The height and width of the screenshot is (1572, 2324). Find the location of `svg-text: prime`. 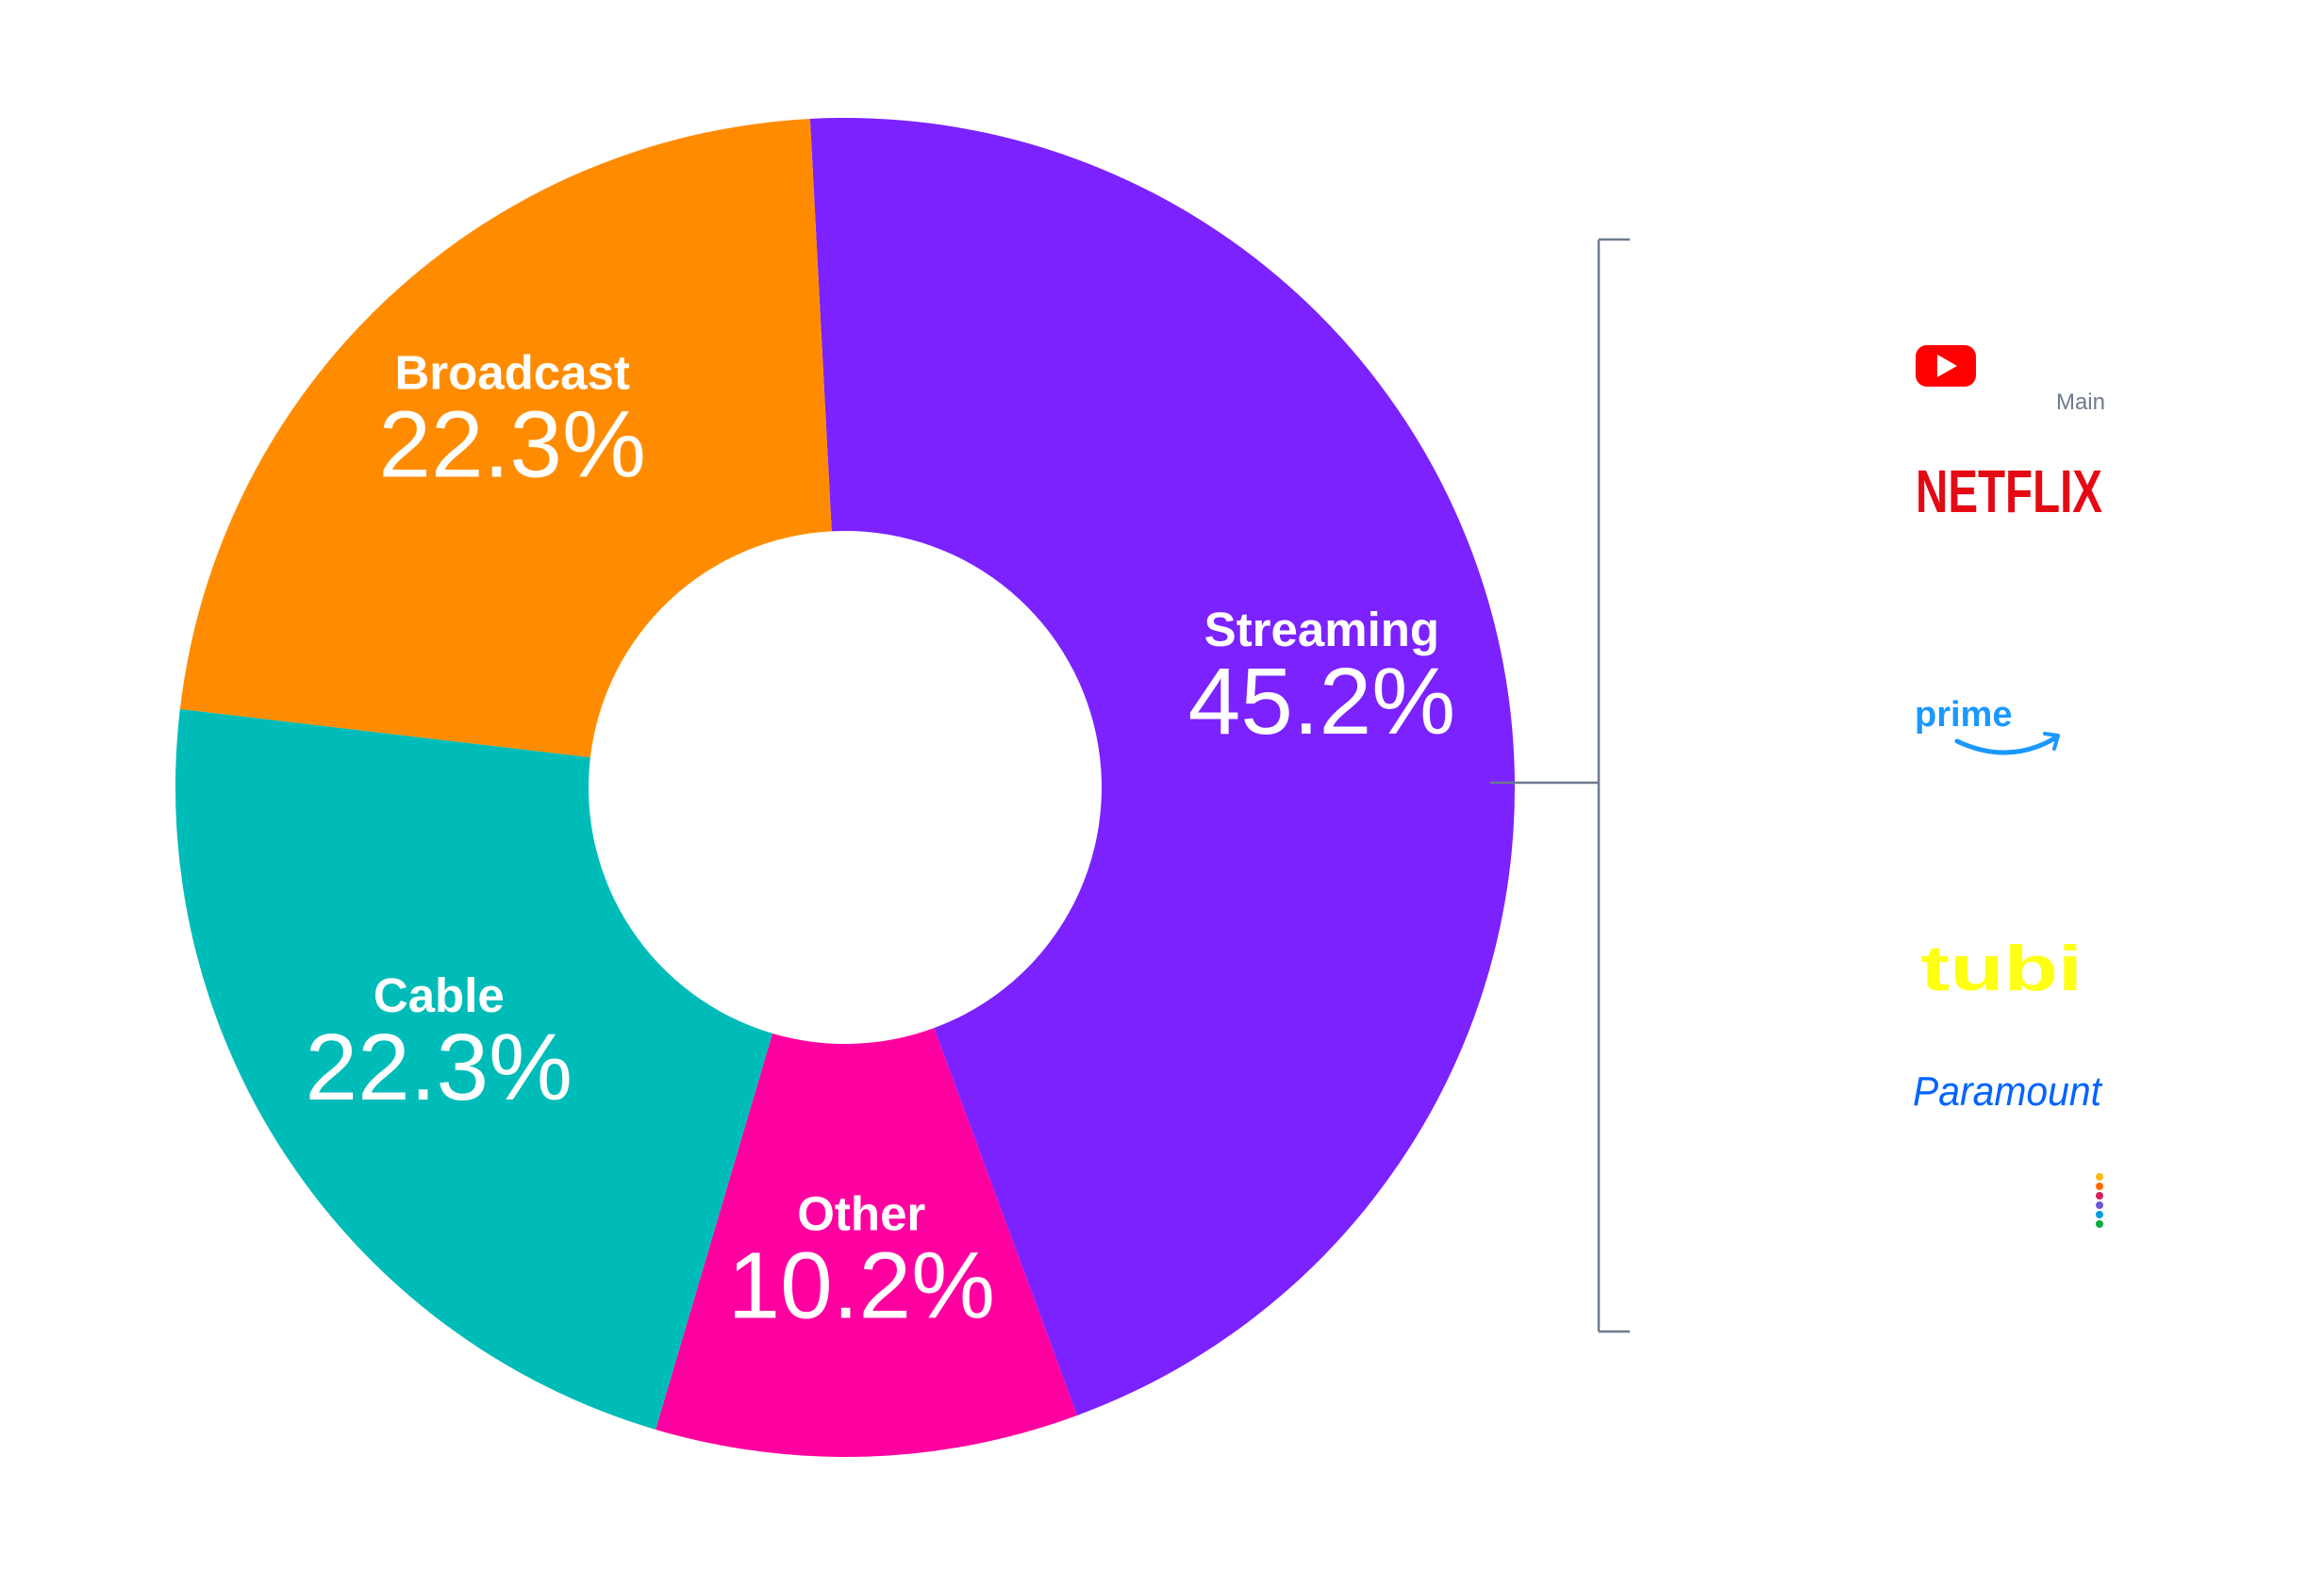

svg-text: prime is located at coordinates (1964, 715).